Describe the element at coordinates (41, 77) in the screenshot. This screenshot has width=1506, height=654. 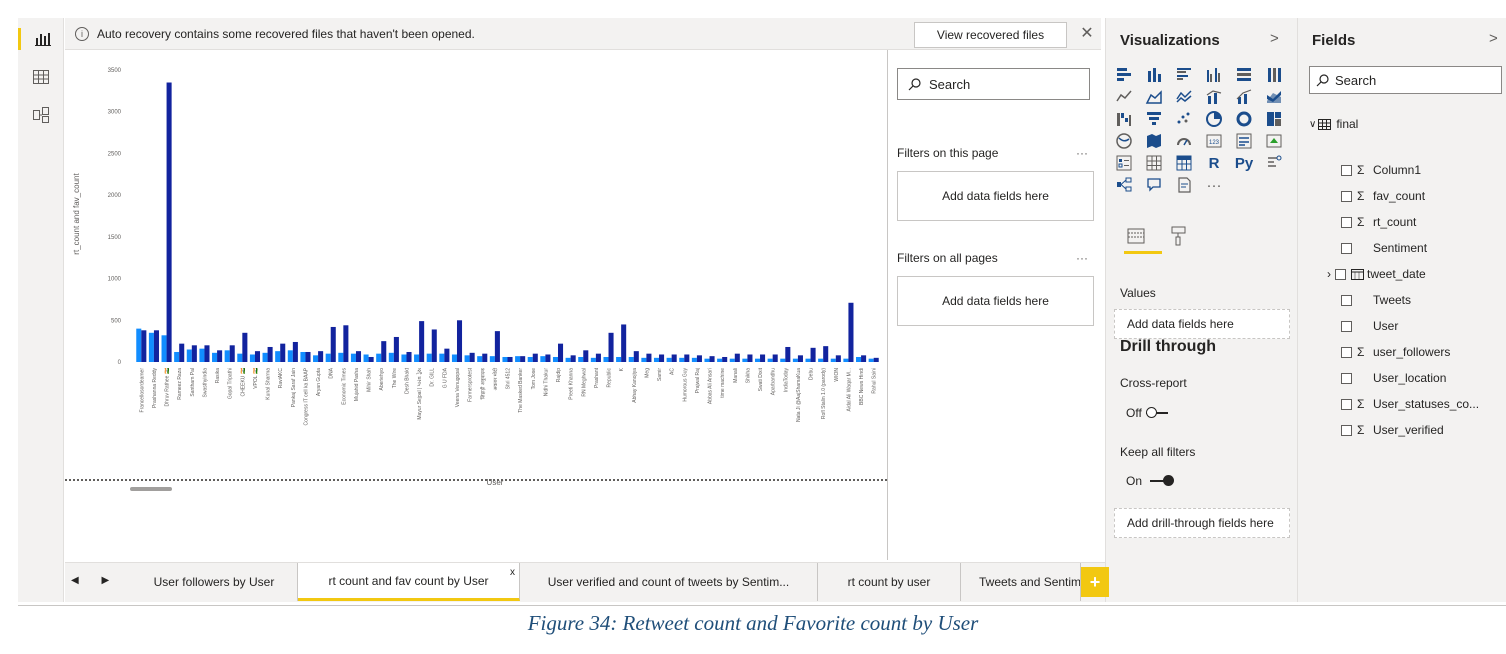
I see `data-view-button` at that location.